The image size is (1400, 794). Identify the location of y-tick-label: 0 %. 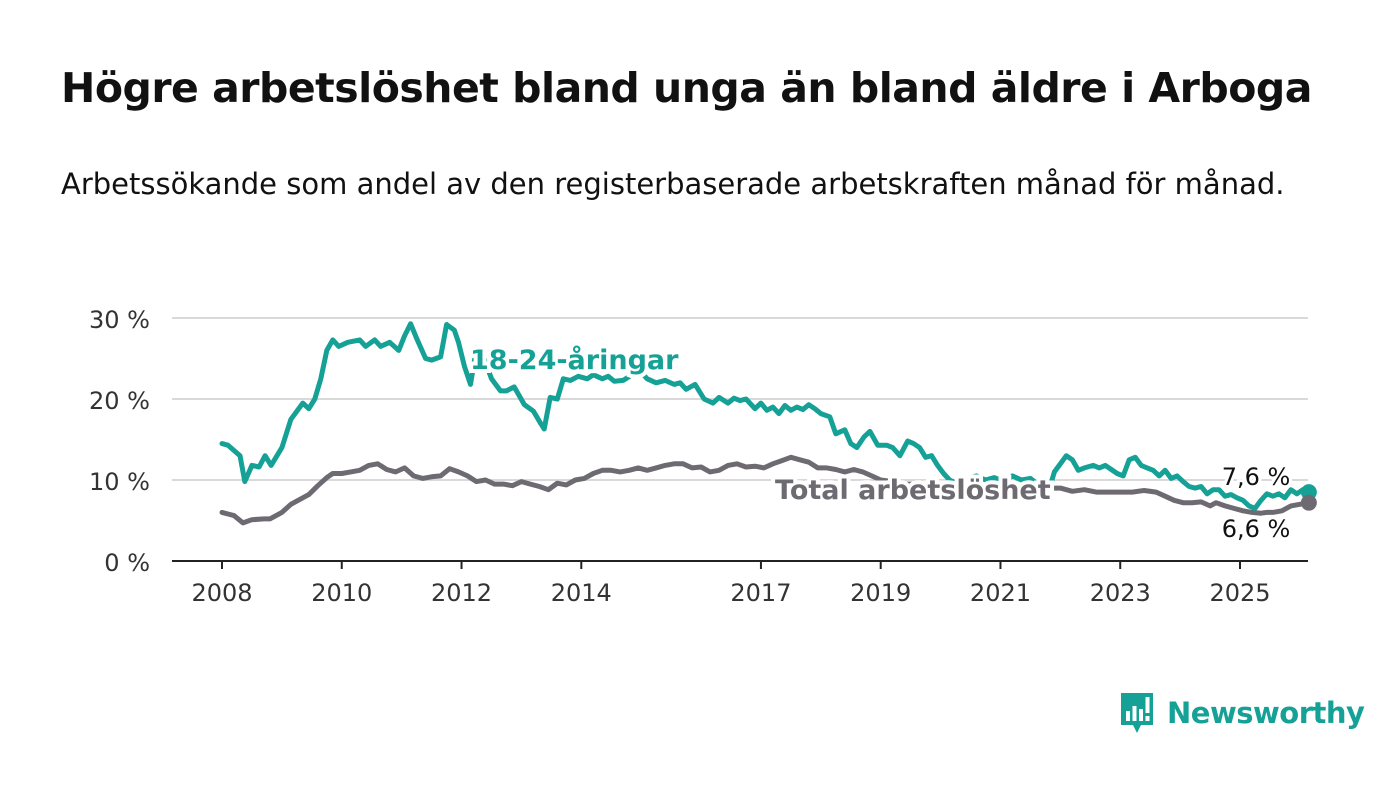
(127, 563).